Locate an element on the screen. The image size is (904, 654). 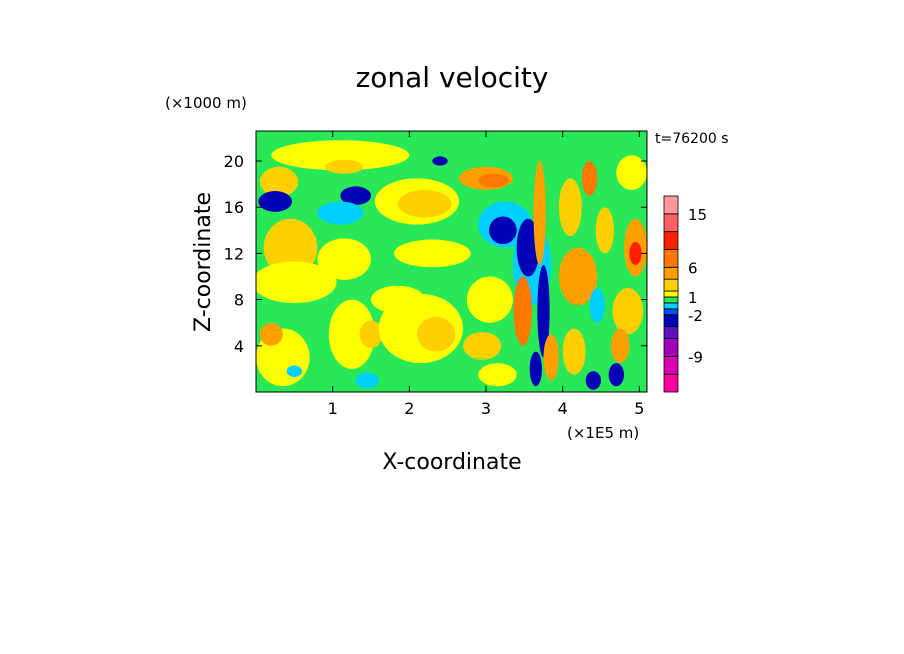
x-tick-label: 1 is located at coordinates (333, 408).